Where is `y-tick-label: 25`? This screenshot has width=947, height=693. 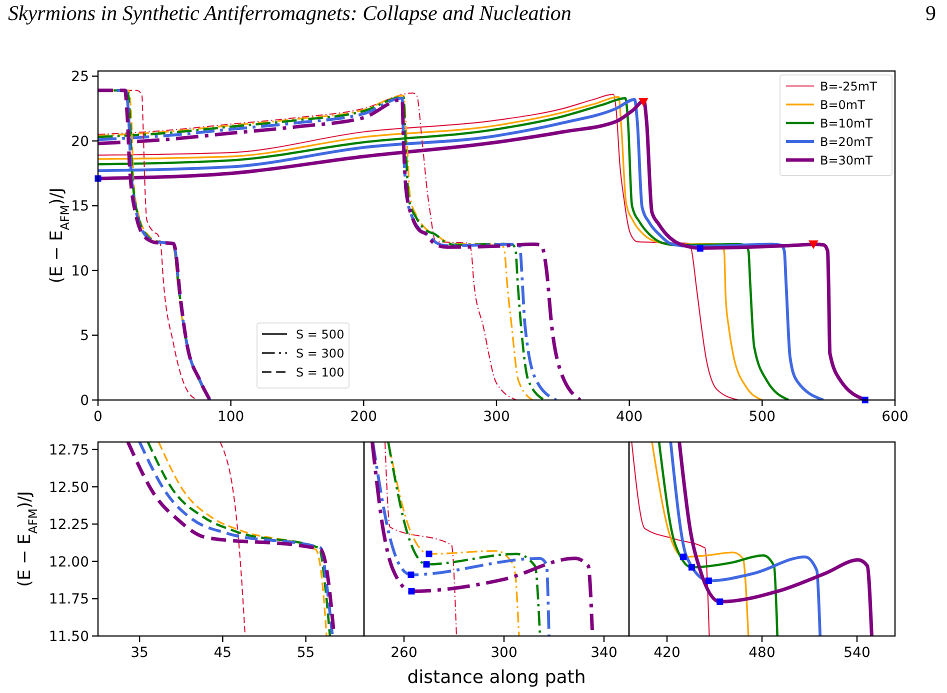 y-tick-label: 25 is located at coordinates (80, 77).